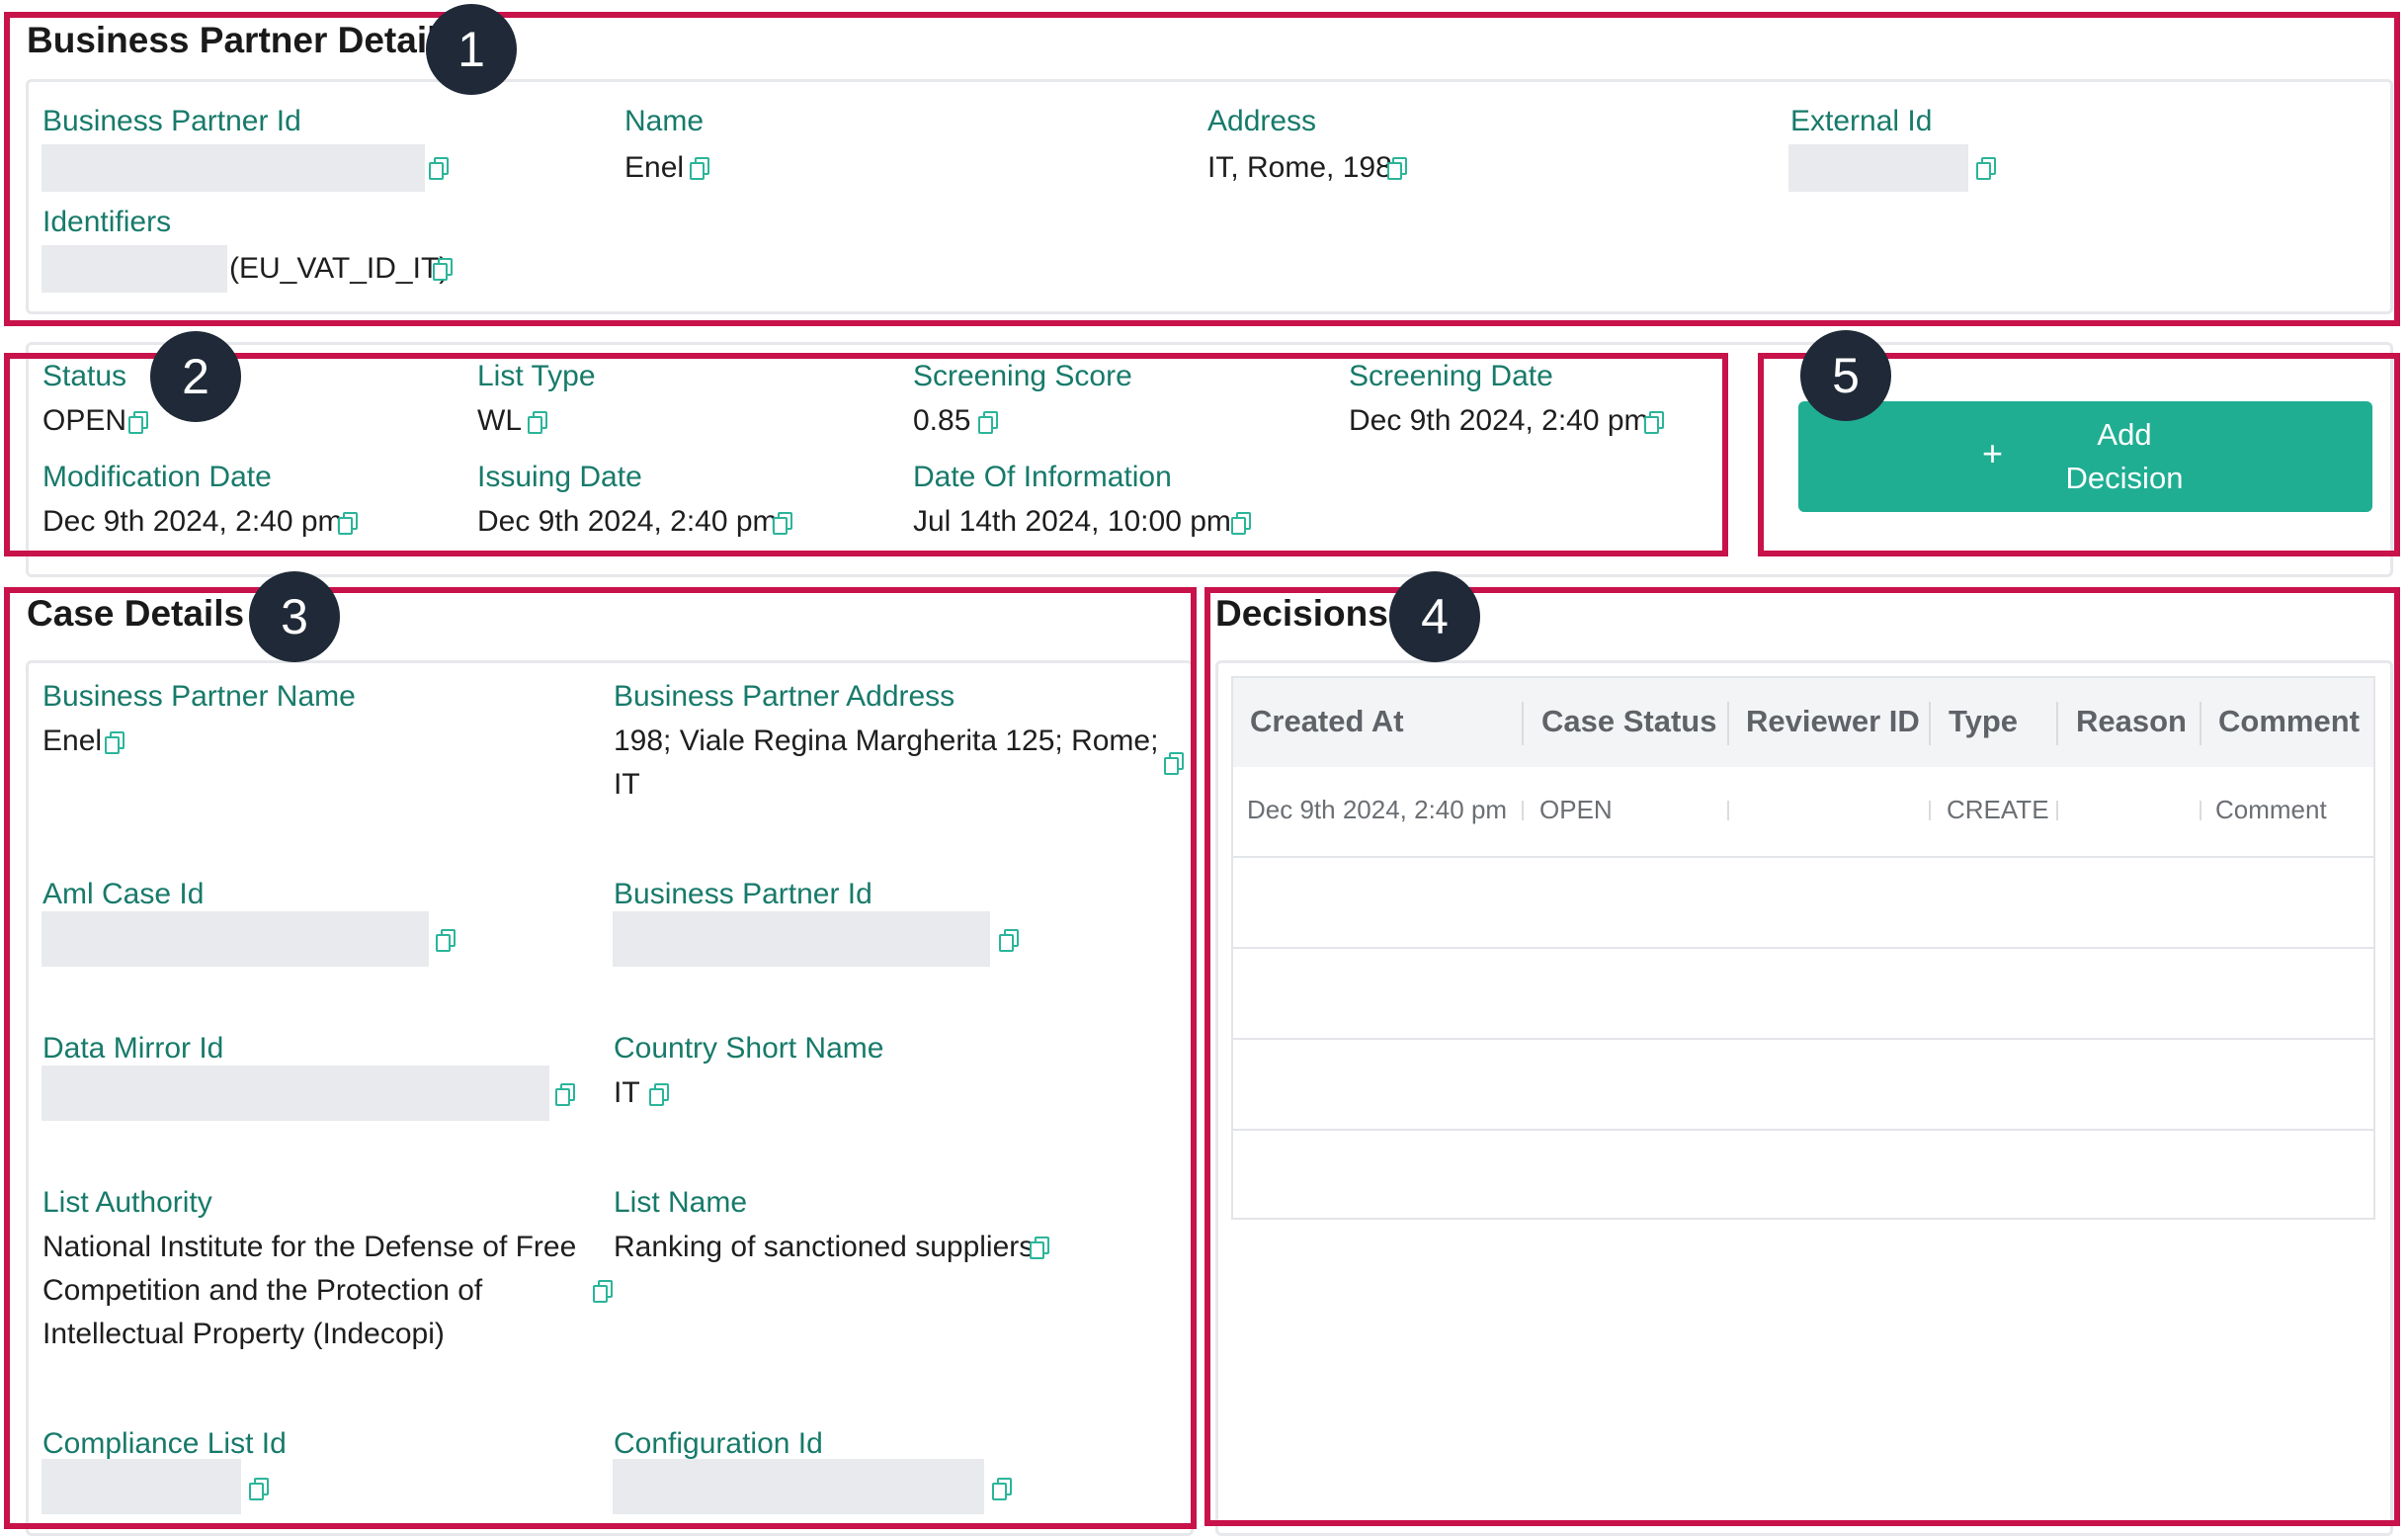 The height and width of the screenshot is (1536, 2408). I want to click on bp-details-title: Business Partner Details, so click(242, 40).